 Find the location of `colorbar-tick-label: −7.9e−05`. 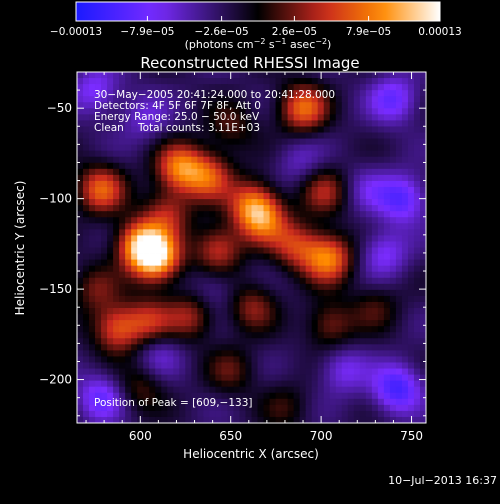

colorbar-tick-label: −7.9e−05 is located at coordinates (147, 32).